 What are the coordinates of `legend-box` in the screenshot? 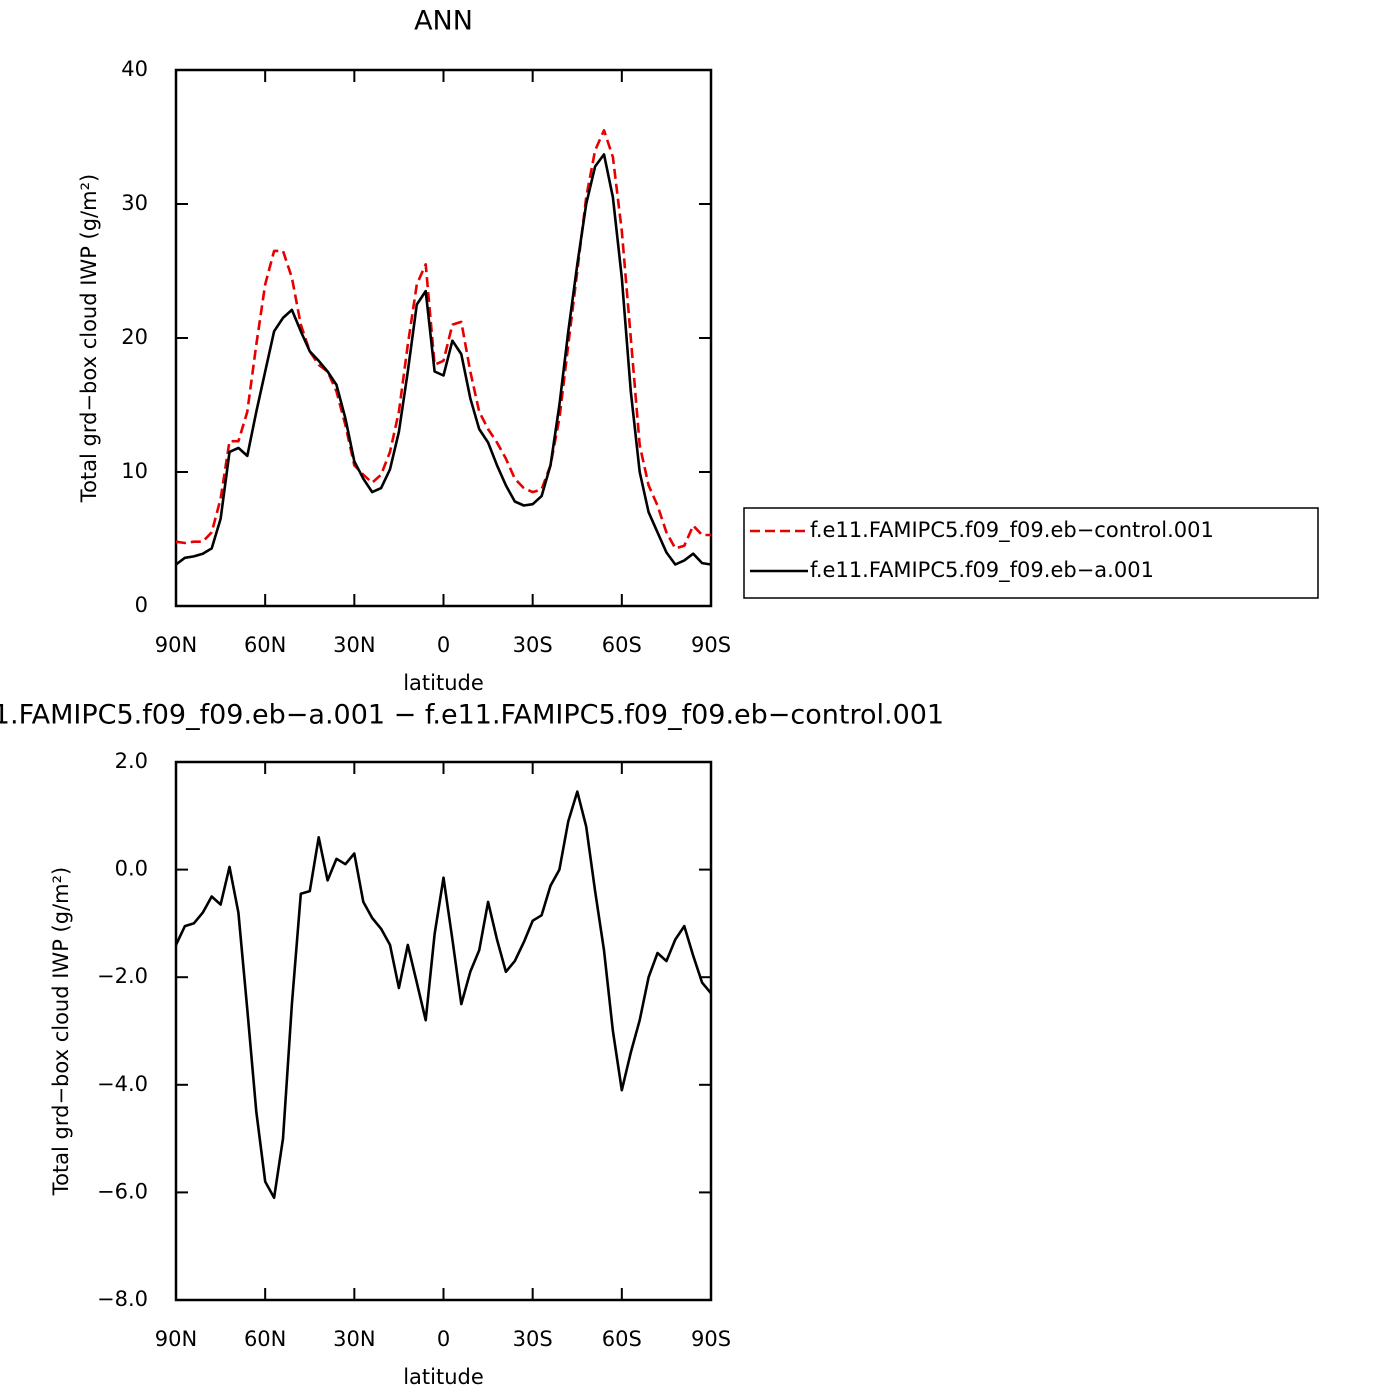 It's located at (1031, 553).